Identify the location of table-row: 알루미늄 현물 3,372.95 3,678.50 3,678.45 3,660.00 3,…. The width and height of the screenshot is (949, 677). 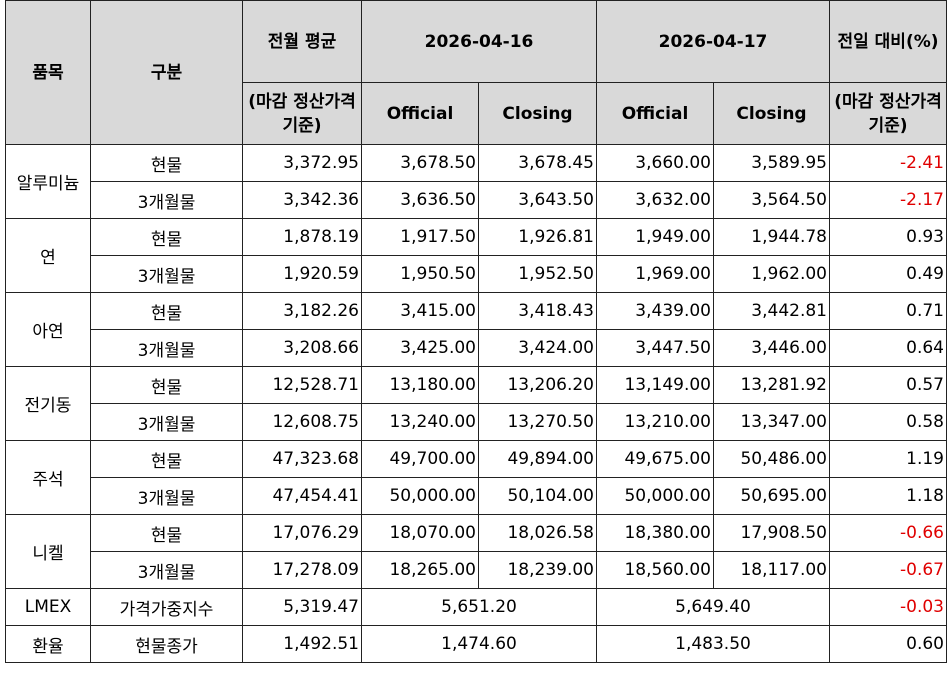
(476, 181).